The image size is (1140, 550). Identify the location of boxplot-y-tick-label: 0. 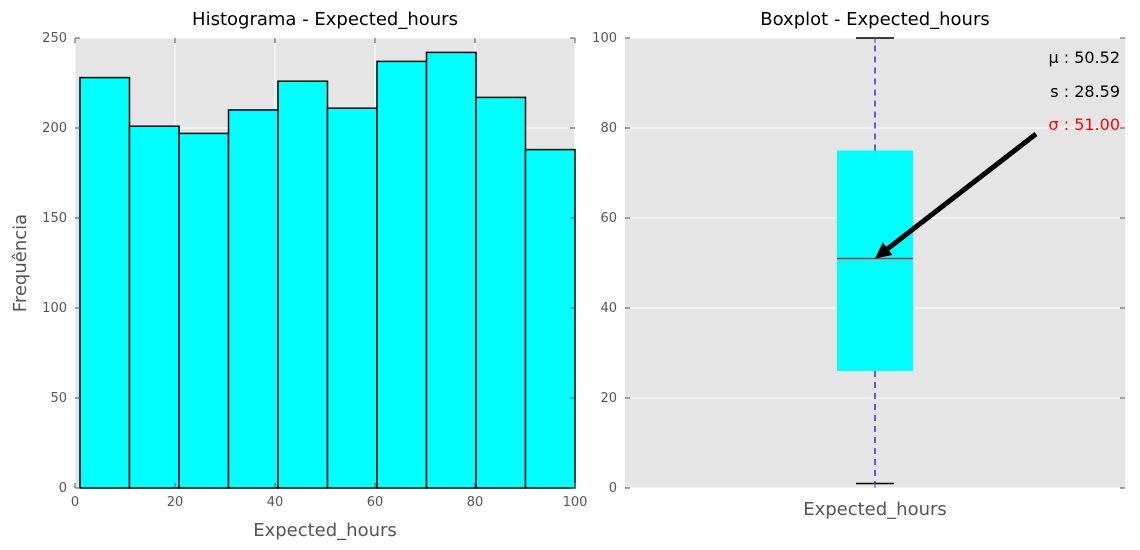
(613, 488).